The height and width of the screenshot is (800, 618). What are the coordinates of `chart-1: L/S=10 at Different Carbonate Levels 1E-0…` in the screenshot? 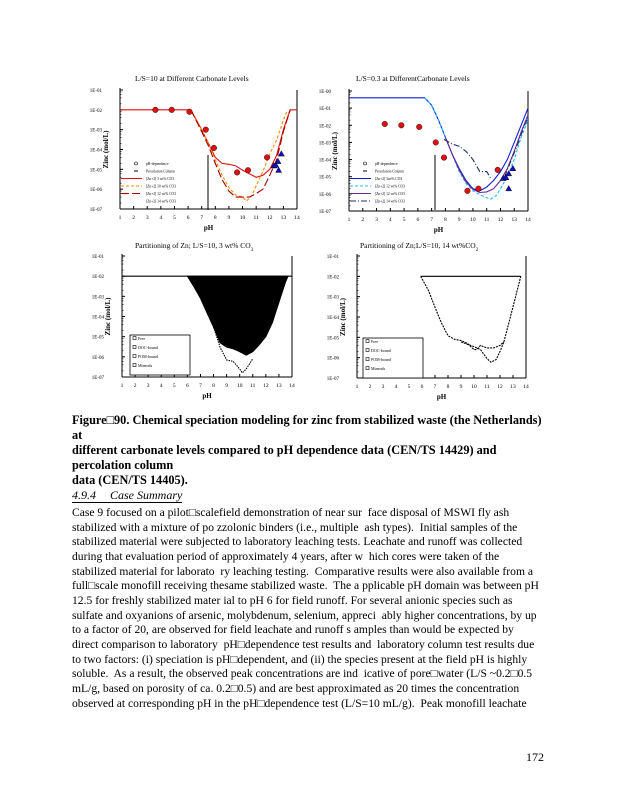 It's located at (195, 153).